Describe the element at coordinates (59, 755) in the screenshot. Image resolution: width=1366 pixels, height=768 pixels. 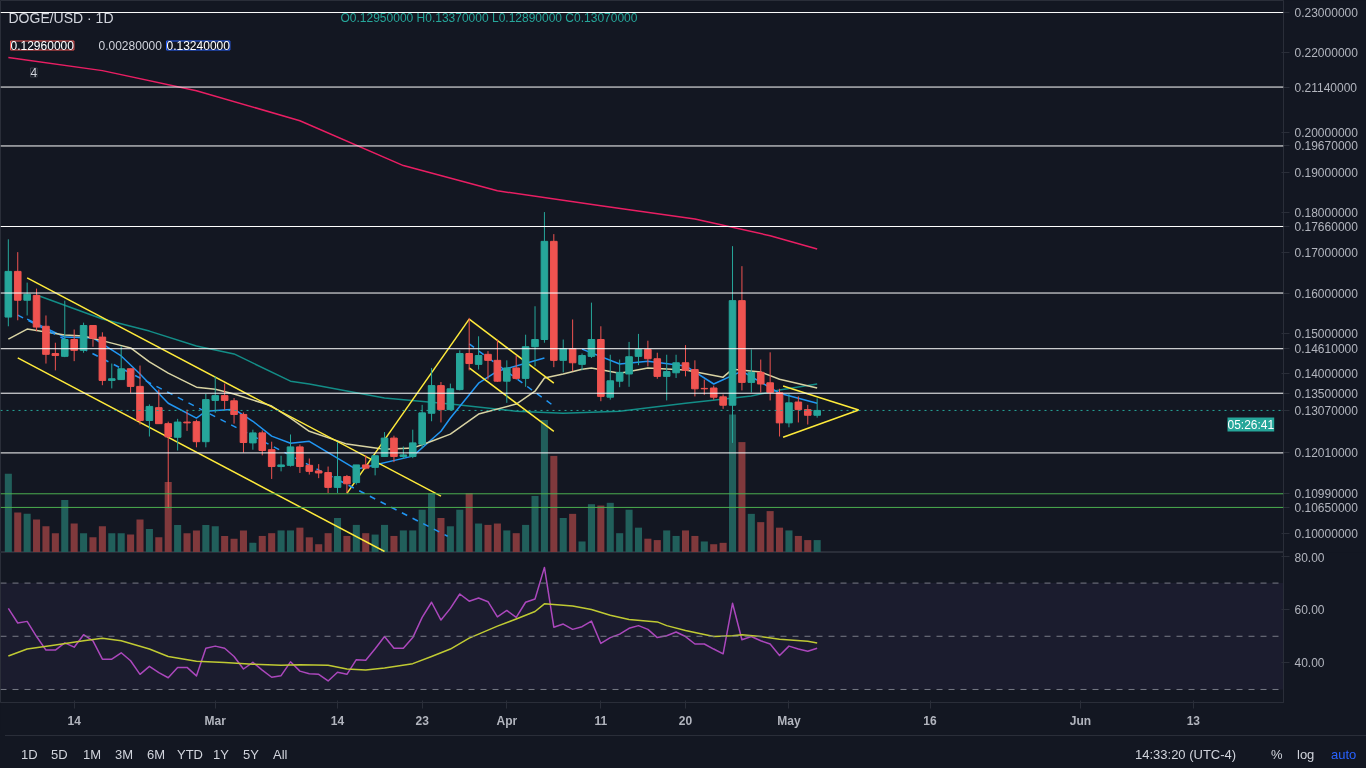
I see `text: 5D` at that location.